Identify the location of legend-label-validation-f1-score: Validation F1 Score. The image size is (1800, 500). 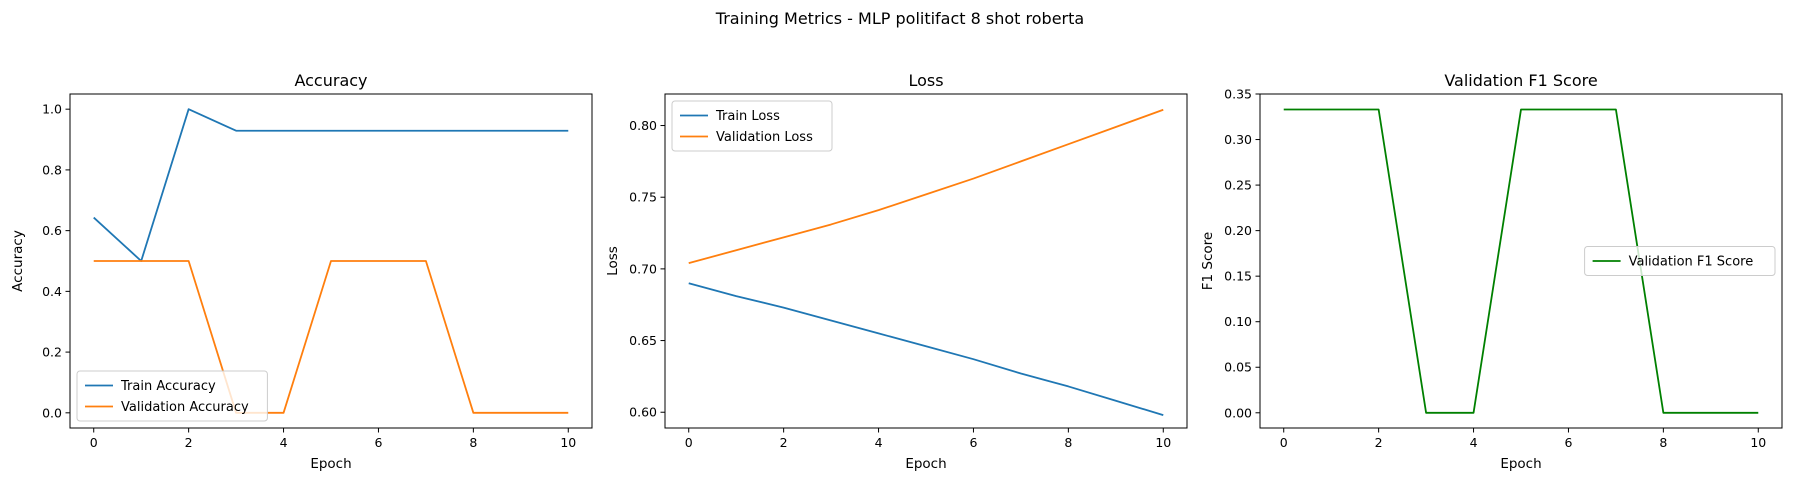
(1691, 262).